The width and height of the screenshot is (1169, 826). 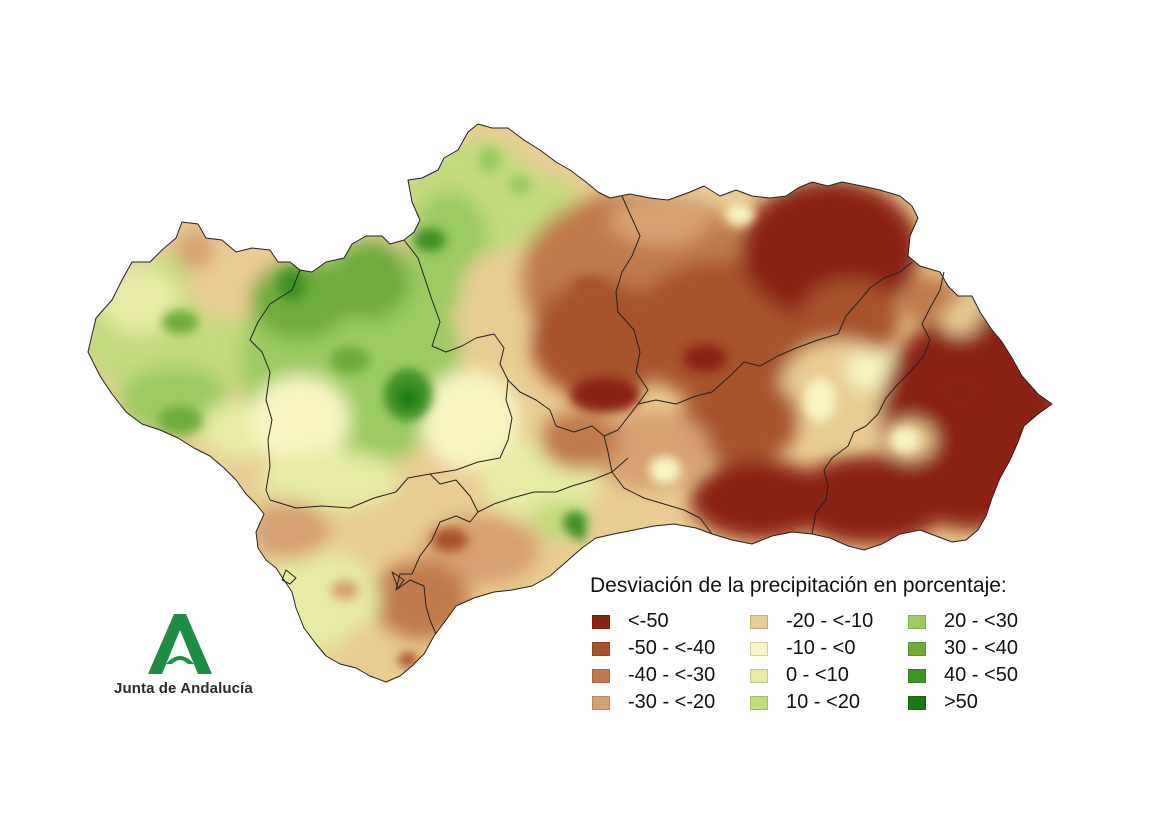 I want to click on legend-item: 40 - <50, so click(x=973, y=675).